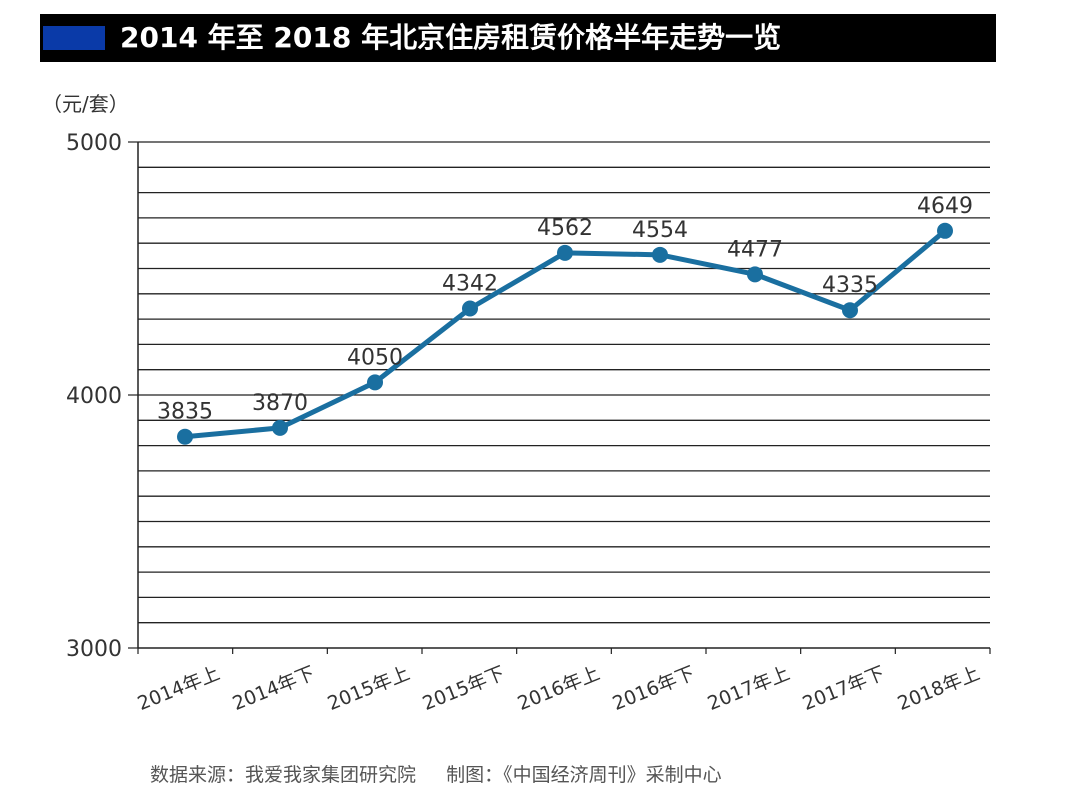 The image size is (1080, 810). What do you see at coordinates (94, 143) in the screenshot?
I see `y-tick-label: 5000` at bounding box center [94, 143].